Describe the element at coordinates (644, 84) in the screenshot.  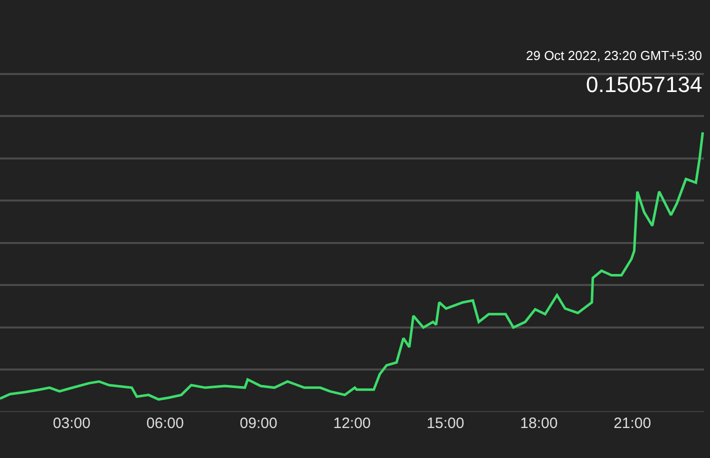
I see `text: 0.15057134` at that location.